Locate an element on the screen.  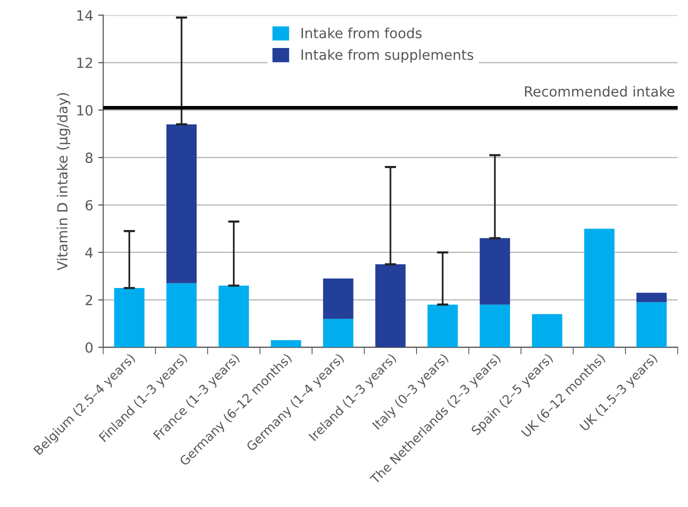
legend-label: Intake from supplements is located at coordinates (388, 56).